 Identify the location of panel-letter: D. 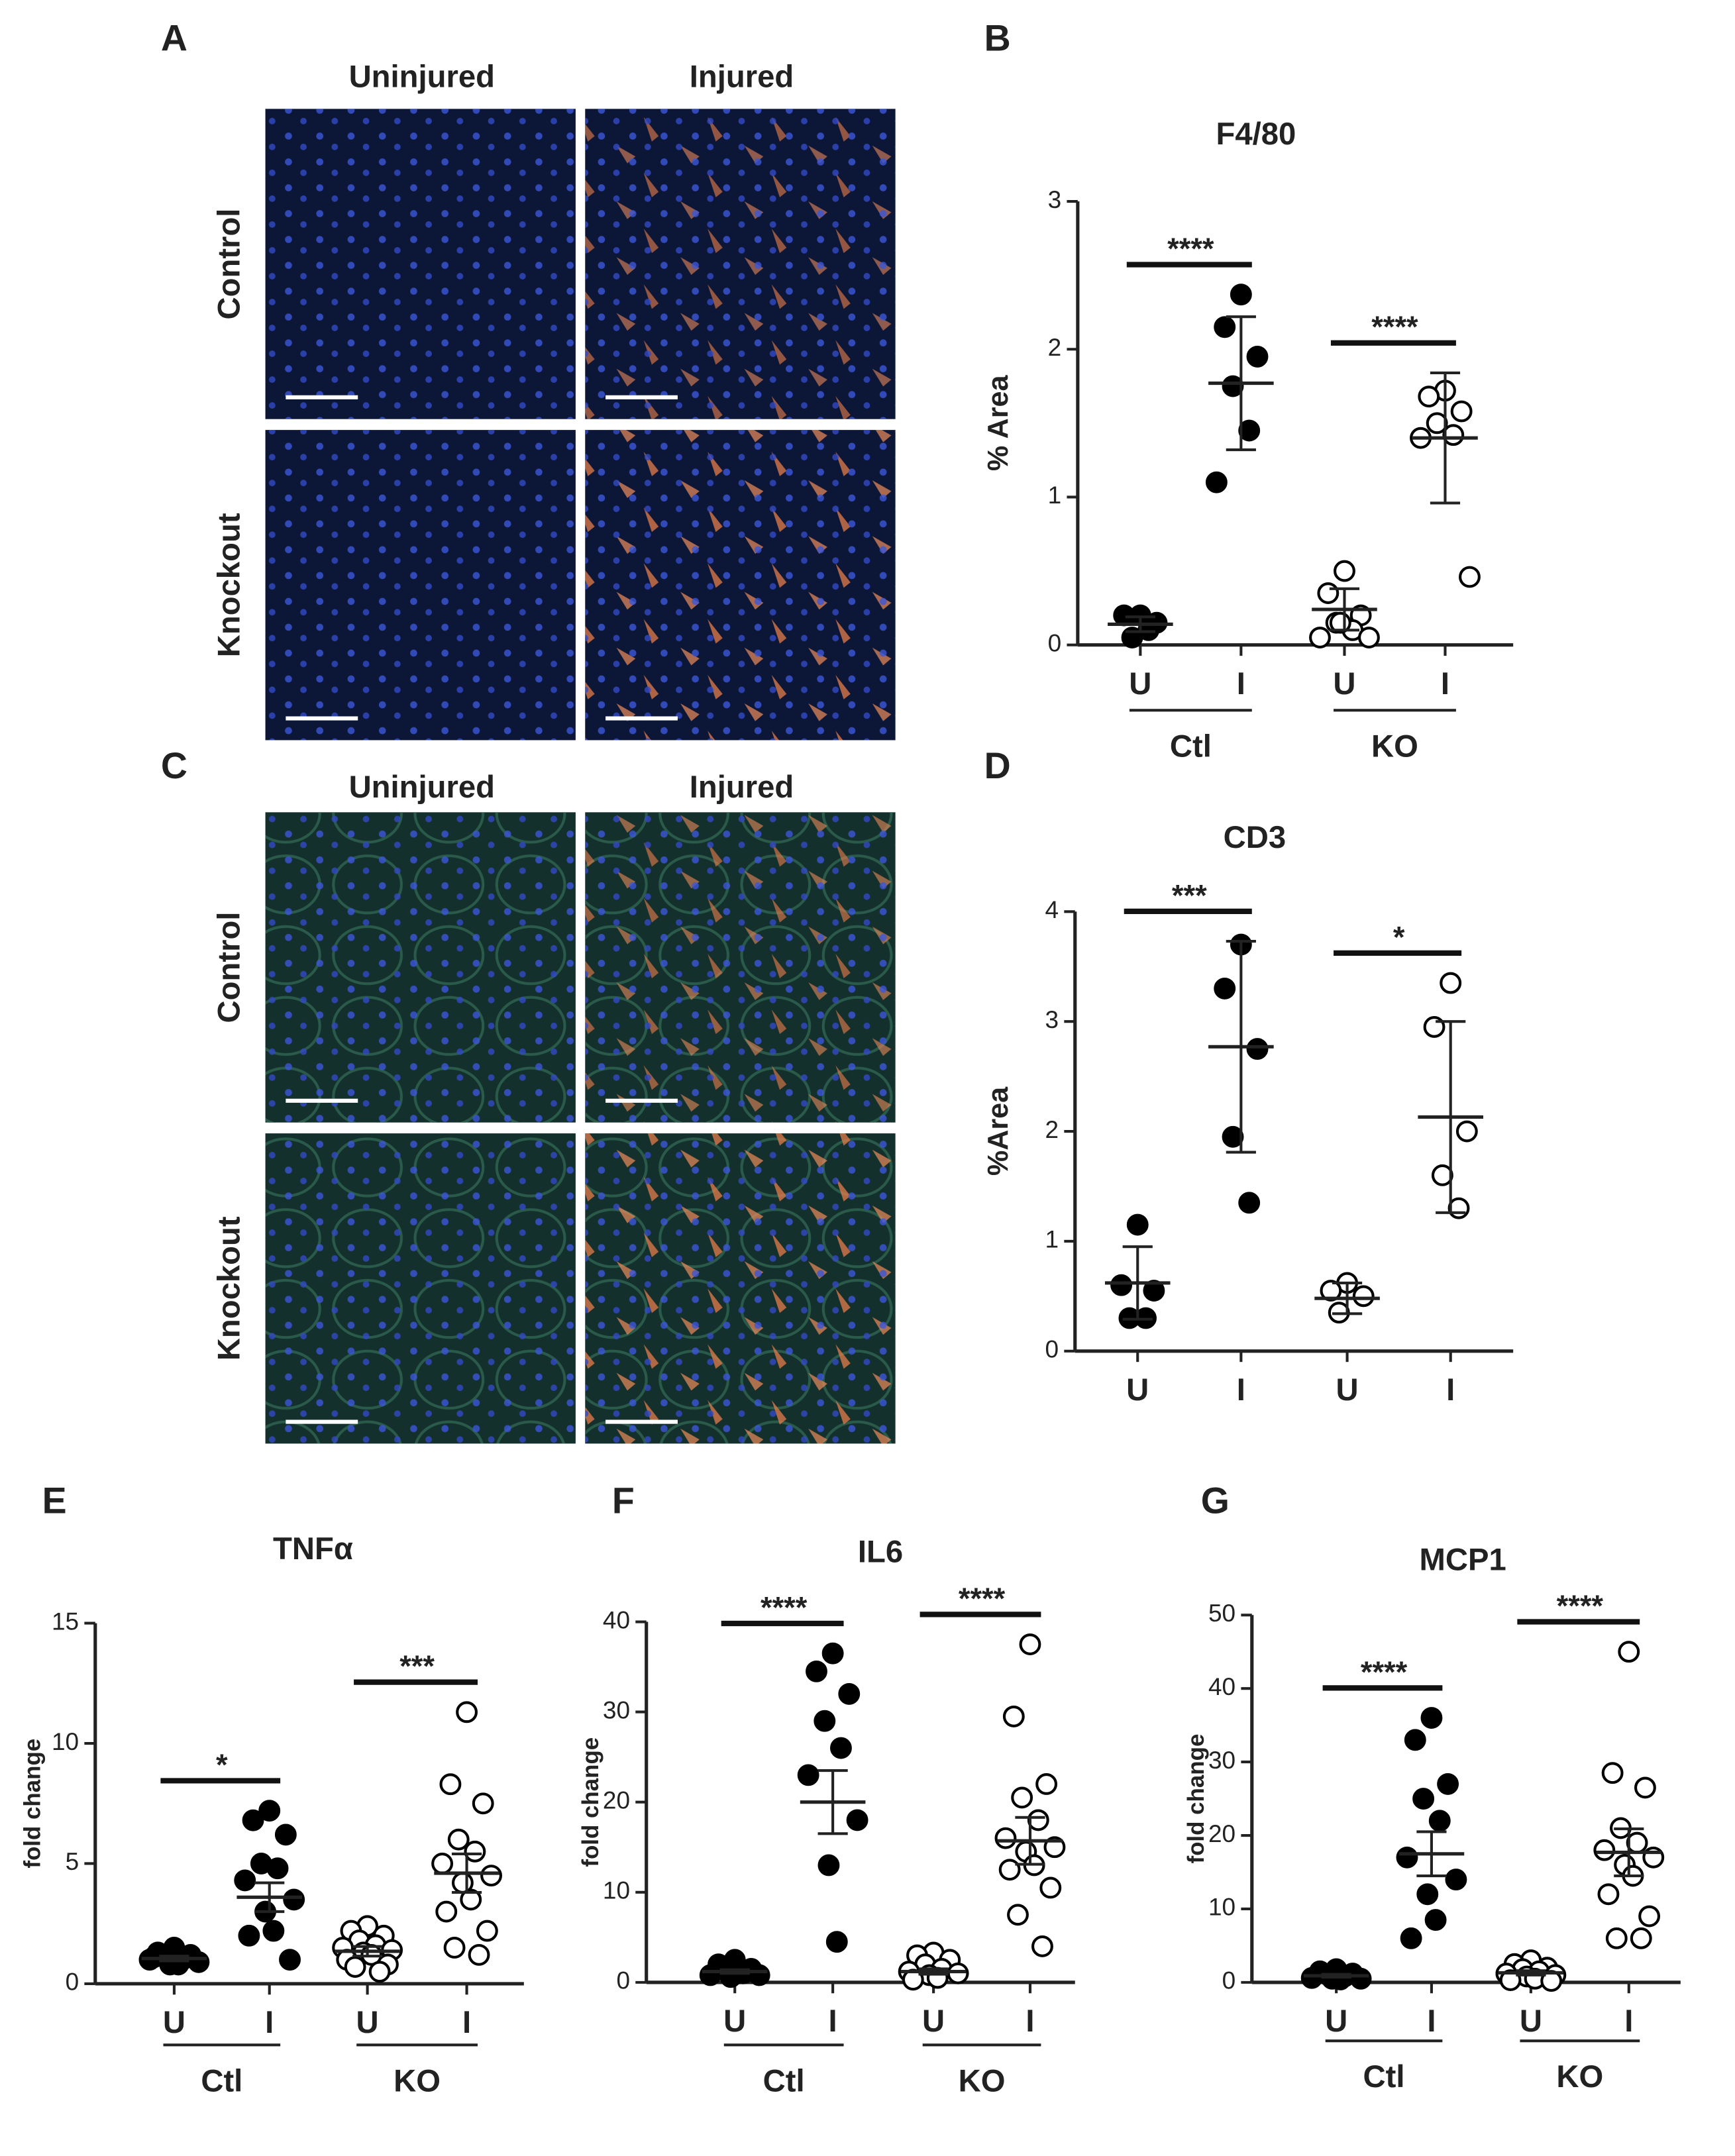
(998, 766).